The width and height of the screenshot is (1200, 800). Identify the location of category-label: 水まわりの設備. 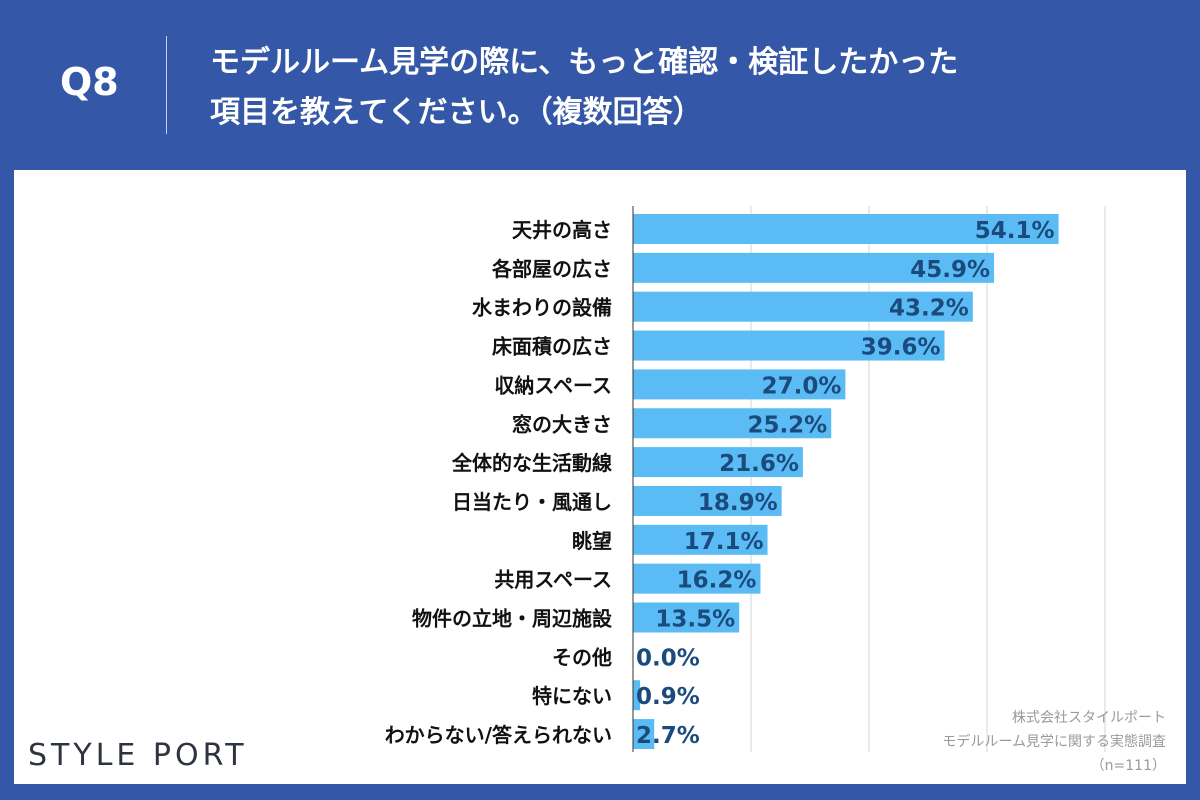
(542, 308).